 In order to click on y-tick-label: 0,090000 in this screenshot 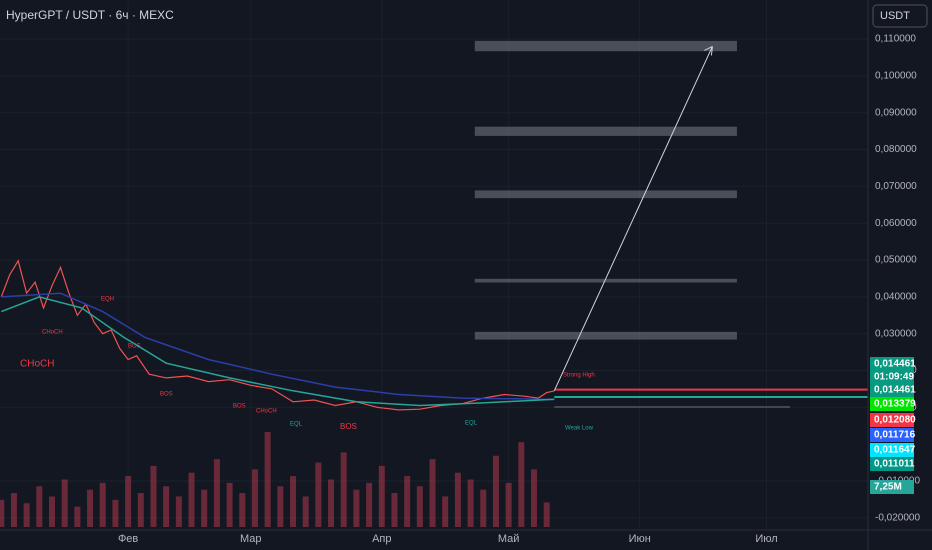, I will do `click(896, 112)`.